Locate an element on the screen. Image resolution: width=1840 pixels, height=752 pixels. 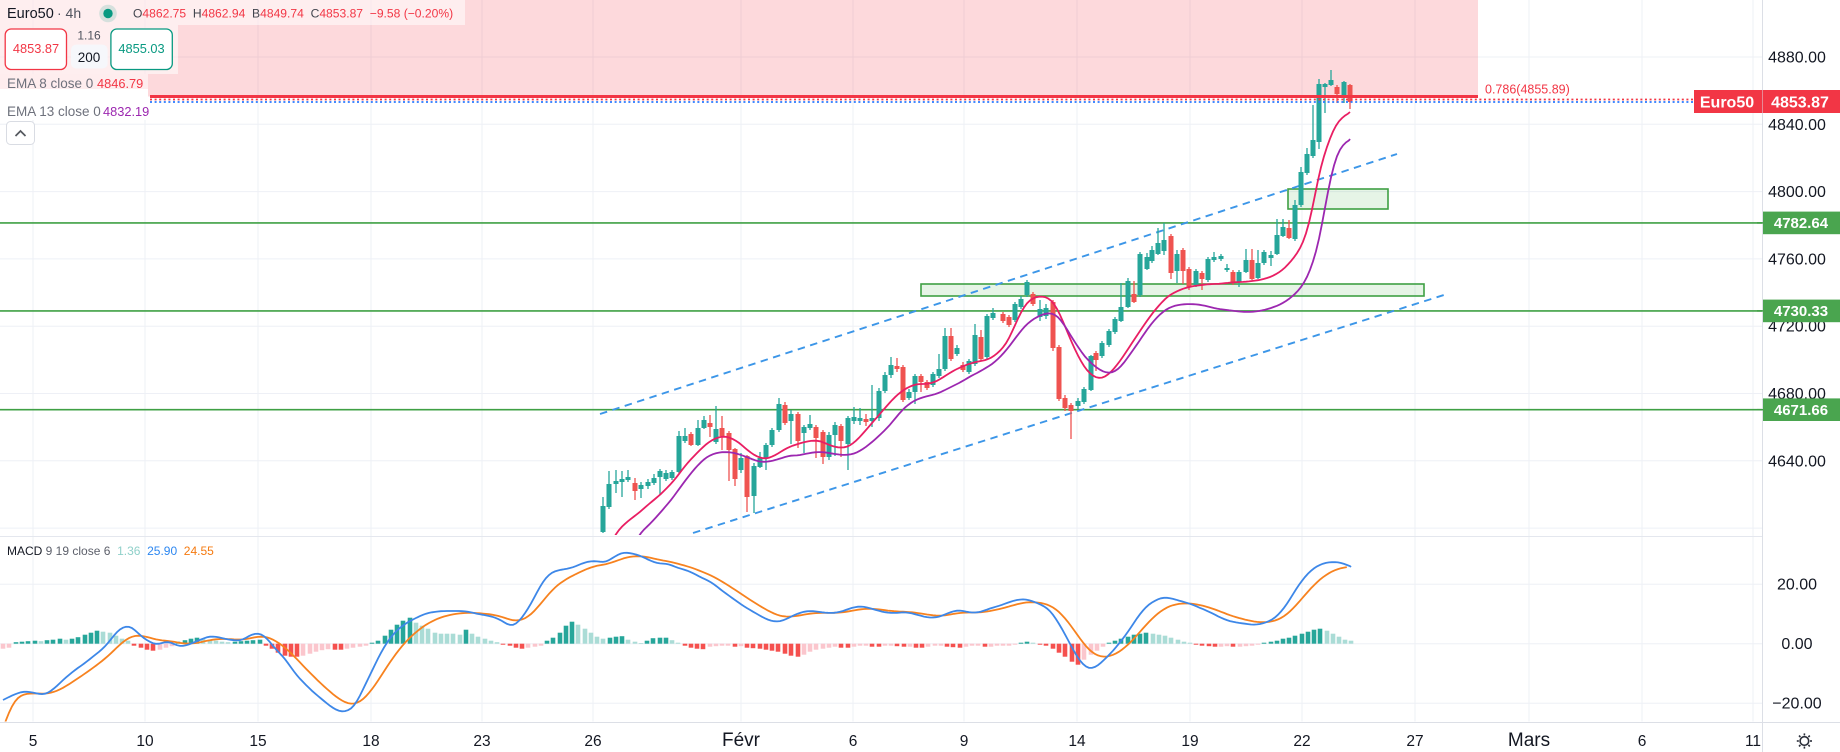
svg-text: 14 is located at coordinates (1077, 741).